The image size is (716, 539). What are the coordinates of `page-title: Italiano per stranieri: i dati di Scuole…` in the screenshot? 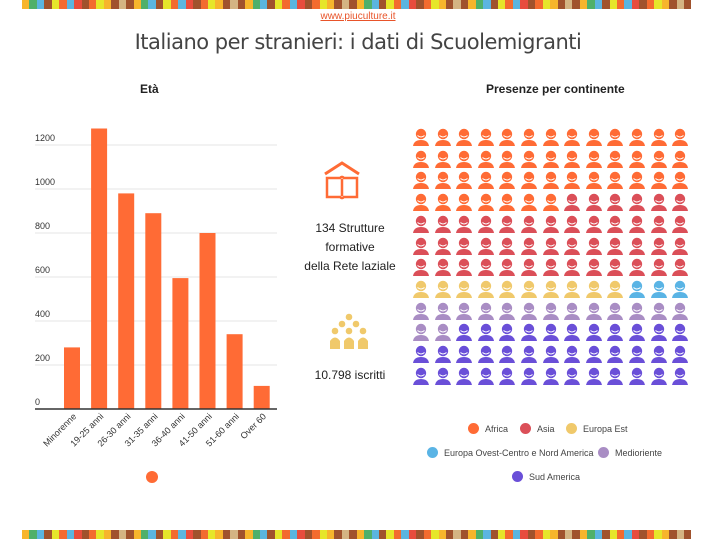 It's located at (358, 42).